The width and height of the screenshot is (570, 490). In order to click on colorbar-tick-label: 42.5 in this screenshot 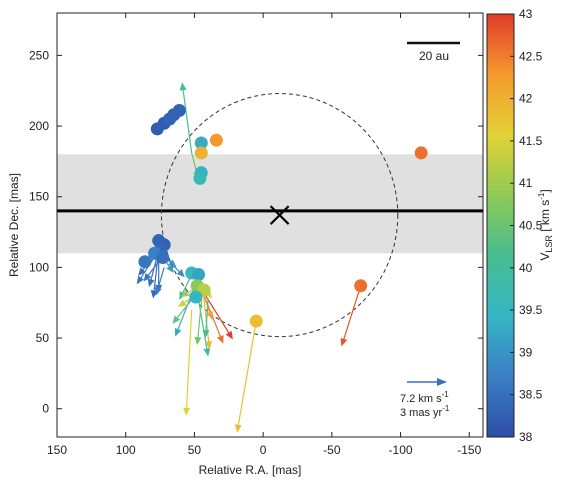, I will do `click(531, 56)`.